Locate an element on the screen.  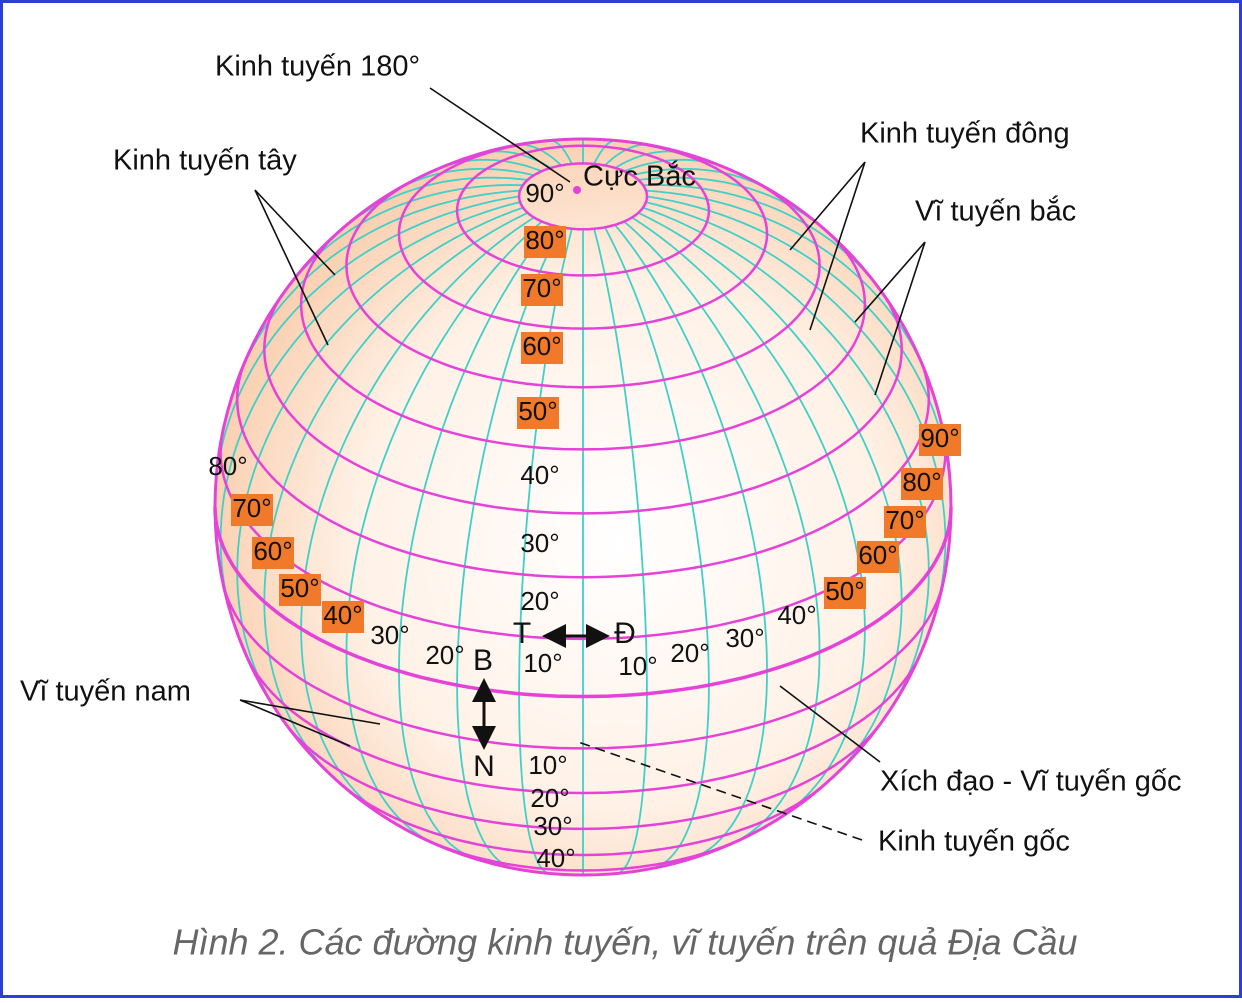
callout: Kinh tuyến đông is located at coordinates (965, 134).